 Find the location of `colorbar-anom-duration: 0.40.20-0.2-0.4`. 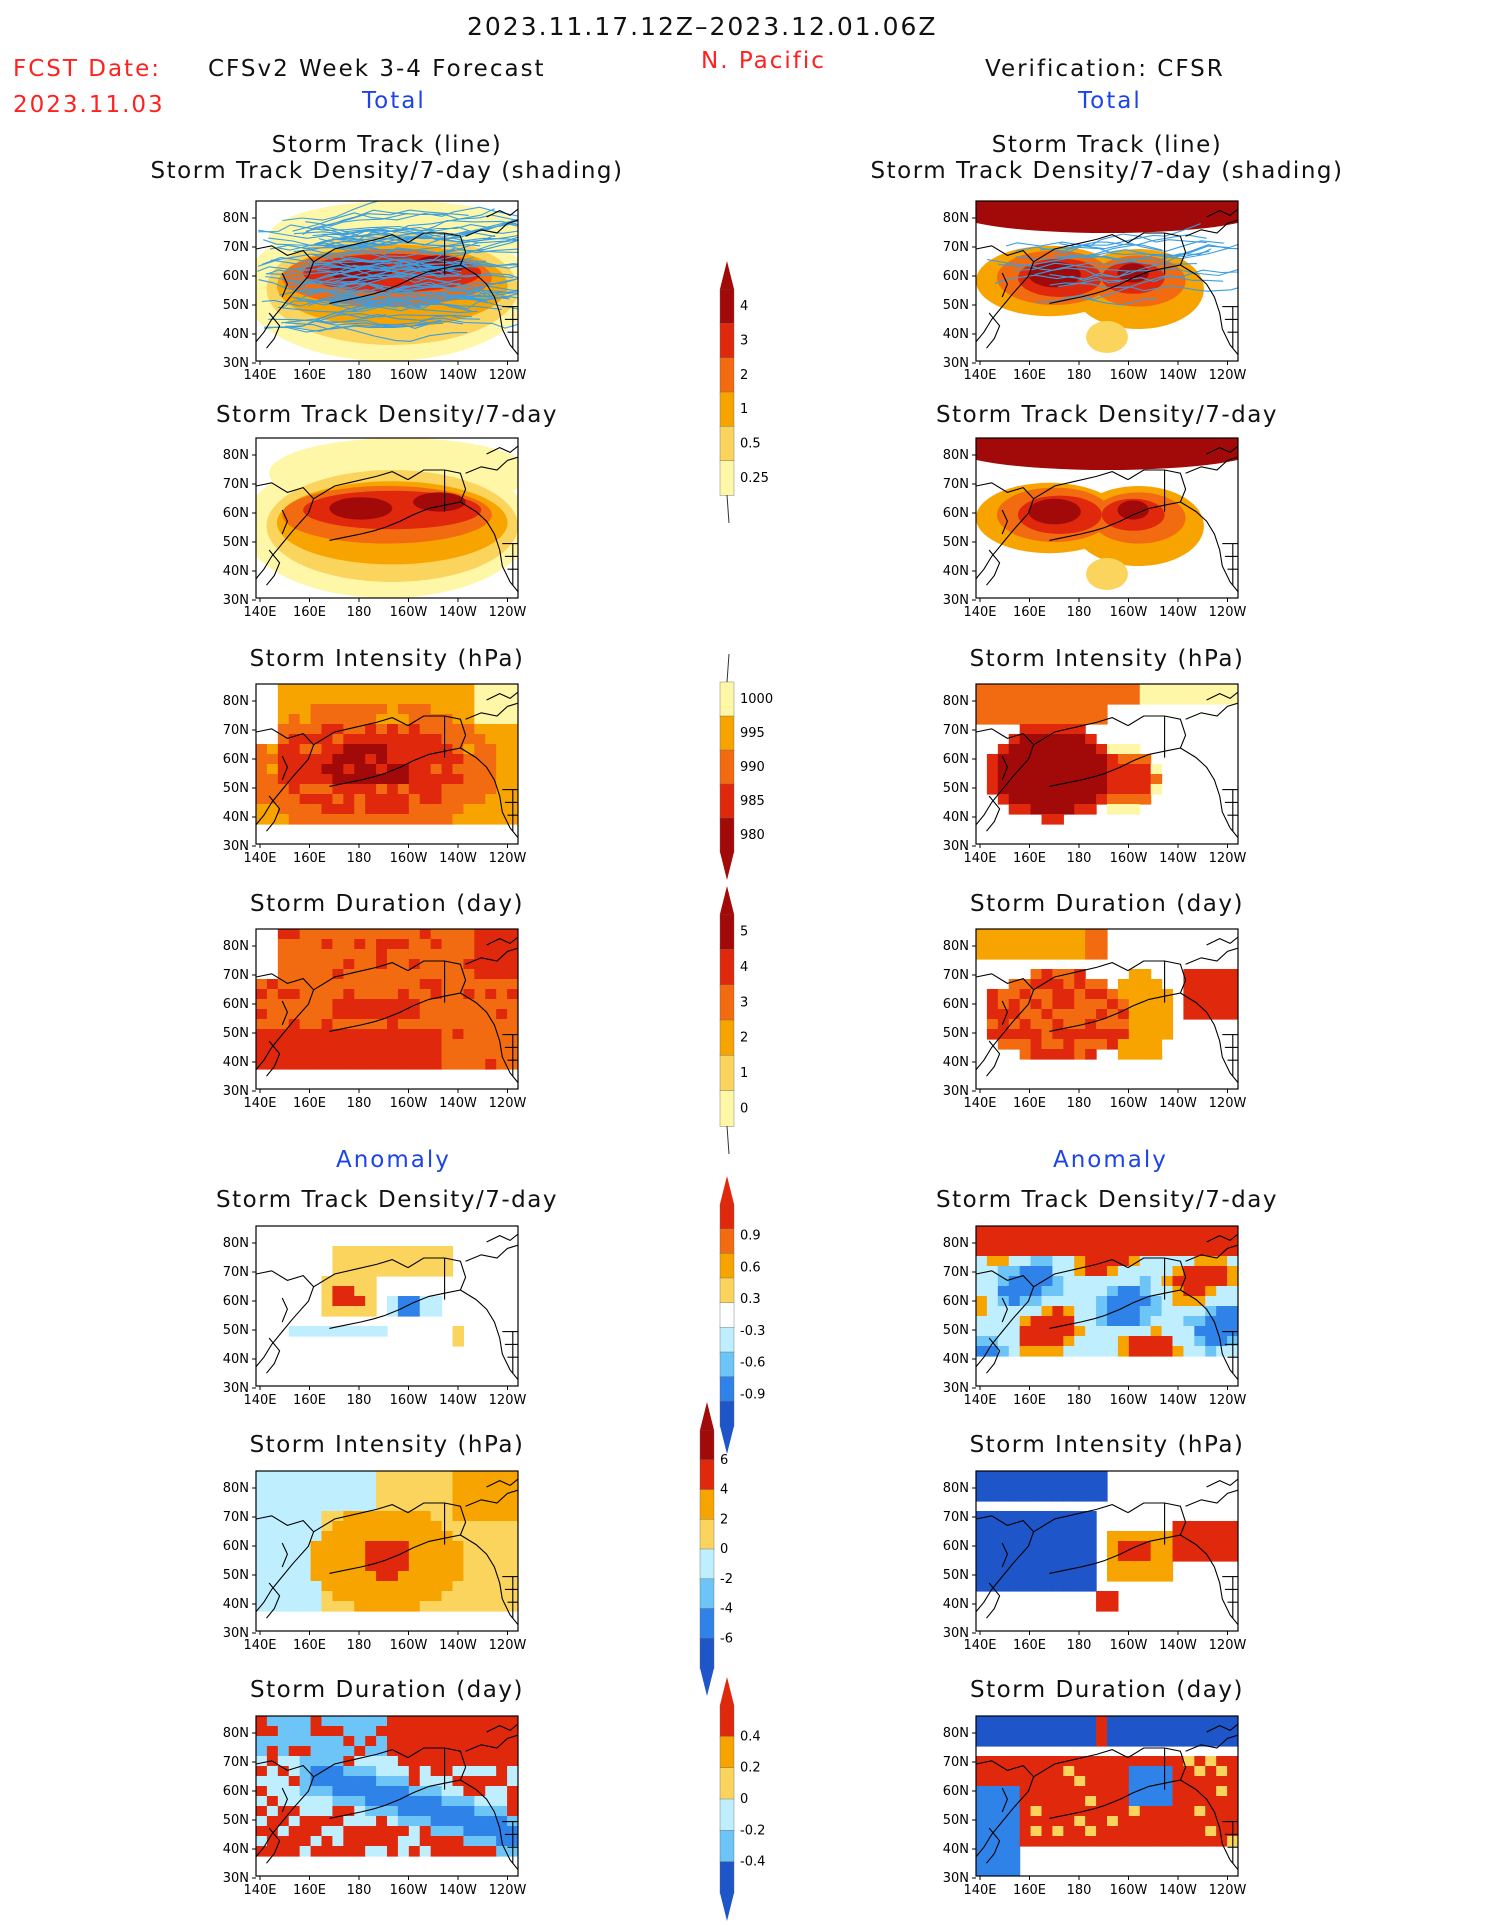

colorbar-anom-duration: 0.40.20-0.2-0.4 is located at coordinates (742, 1799).